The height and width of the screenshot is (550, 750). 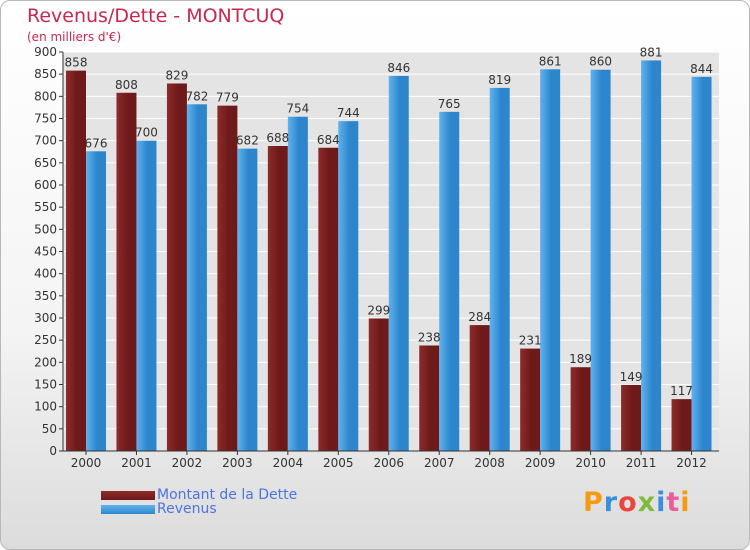 What do you see at coordinates (328, 140) in the screenshot?
I see `value-label-dette: 684` at bounding box center [328, 140].